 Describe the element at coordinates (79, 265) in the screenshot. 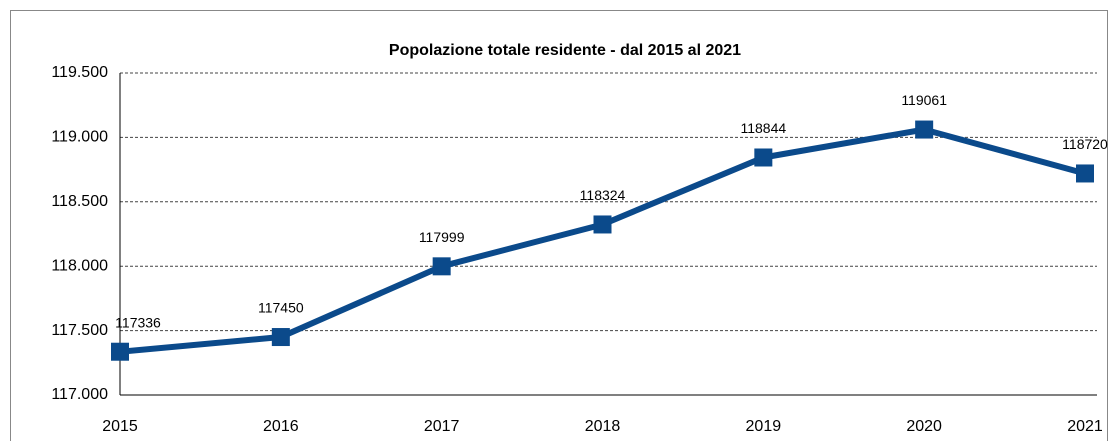

I see `y-tick-label: 118.000` at that location.